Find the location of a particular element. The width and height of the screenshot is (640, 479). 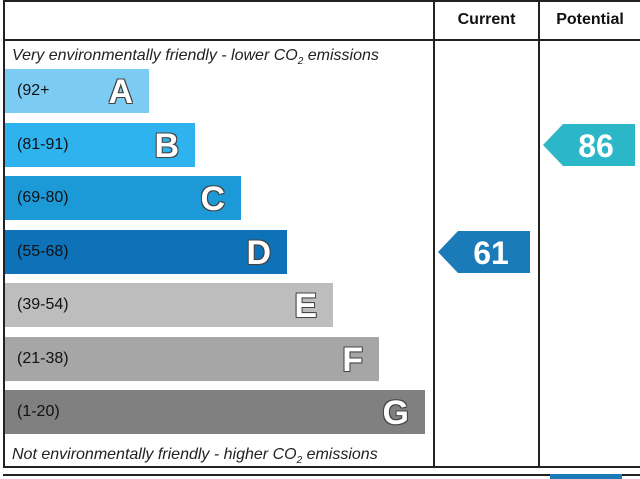

rating-band-d: (55-68) D is located at coordinates (146, 251).